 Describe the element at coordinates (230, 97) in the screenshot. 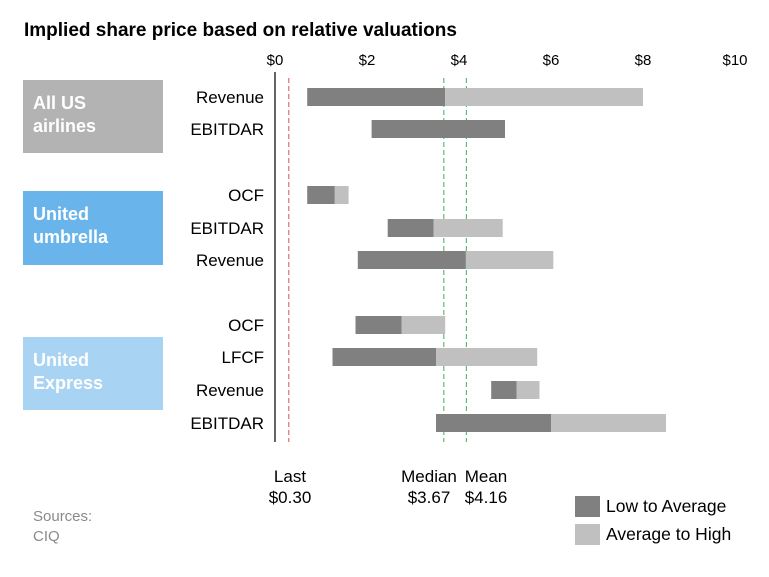

I see `row-label-0-0: Revenue` at that location.